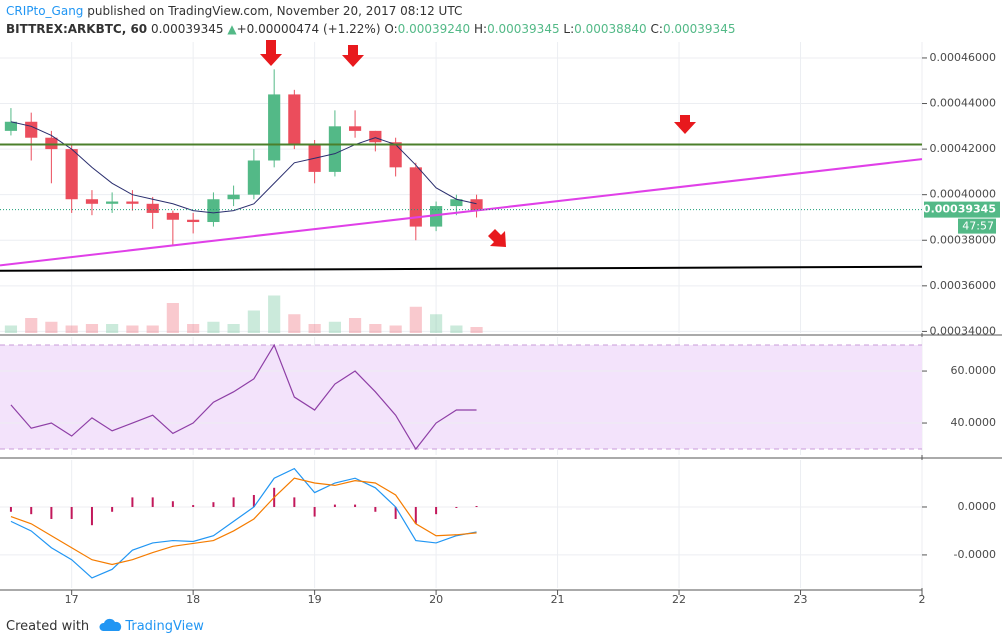  Describe the element at coordinates (480, 29) in the screenshot. I see `h-label: H:` at that location.